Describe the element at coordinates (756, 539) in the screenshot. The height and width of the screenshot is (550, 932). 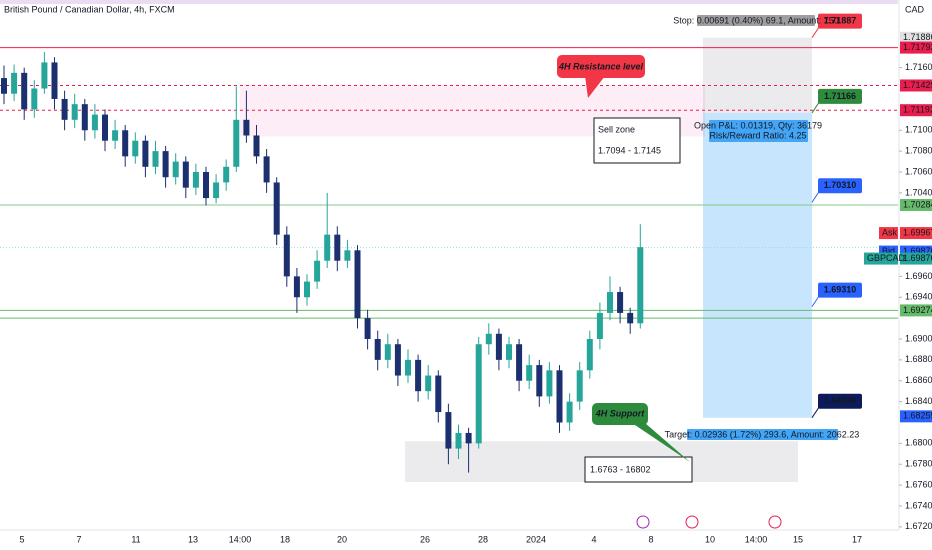
I see `x-tick-label: 14:00` at that location.